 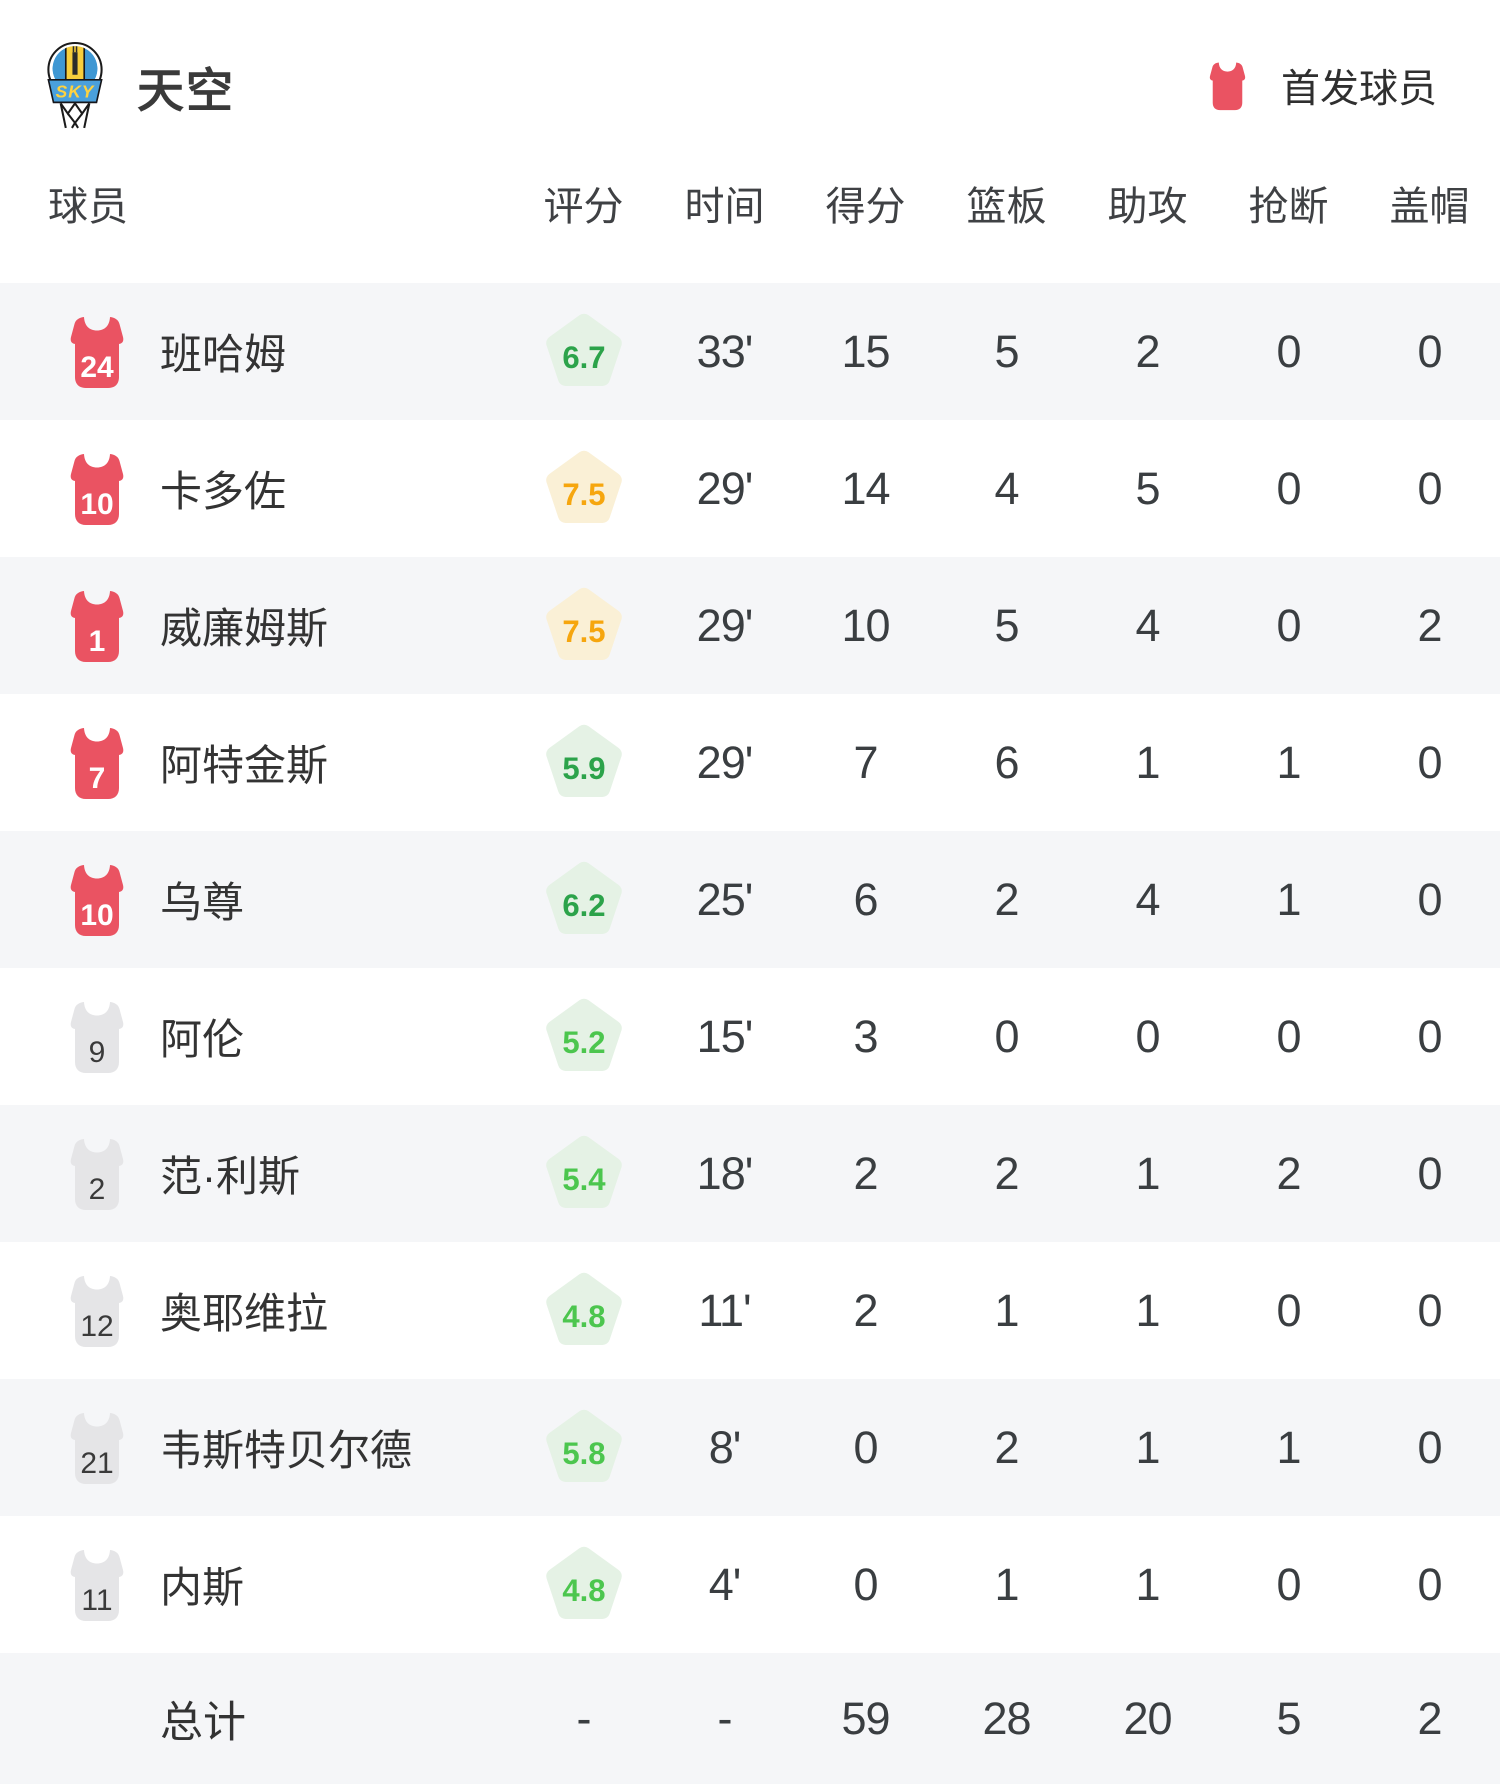 What do you see at coordinates (96, 1463) in the screenshot?
I see `jersey-number: 21` at bounding box center [96, 1463].